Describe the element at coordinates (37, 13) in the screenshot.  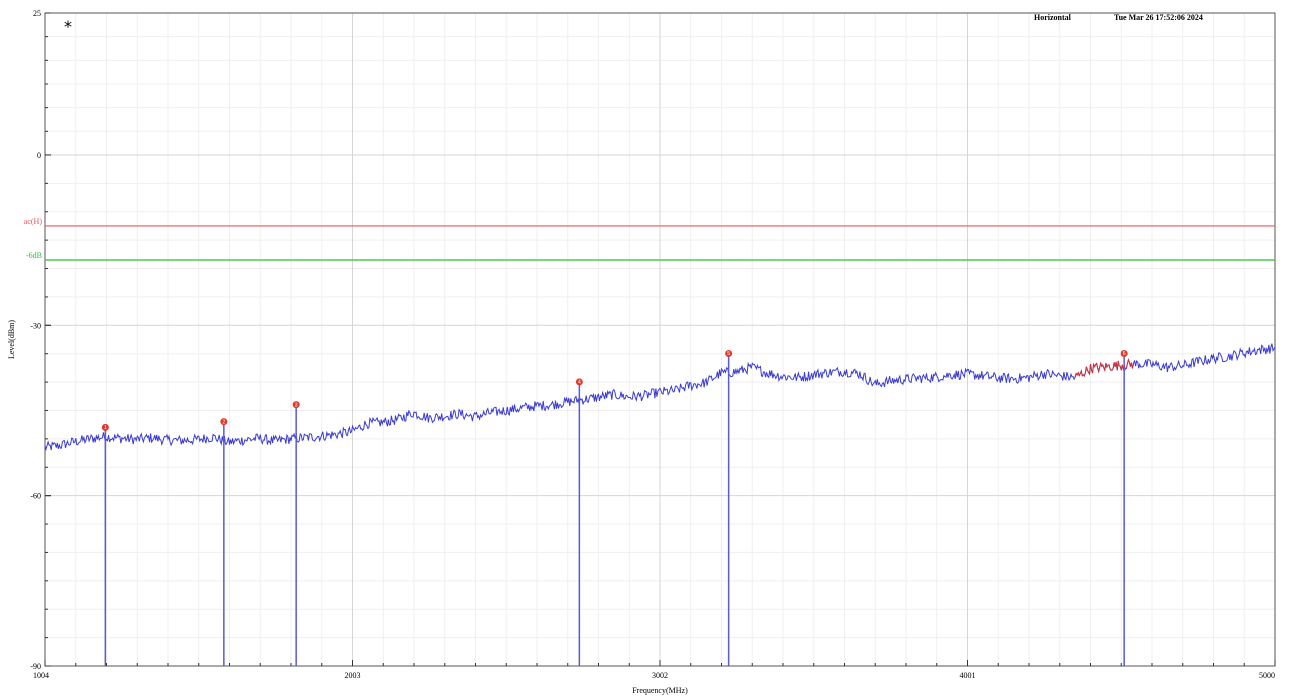
I see `y-tick-label: 25` at that location.